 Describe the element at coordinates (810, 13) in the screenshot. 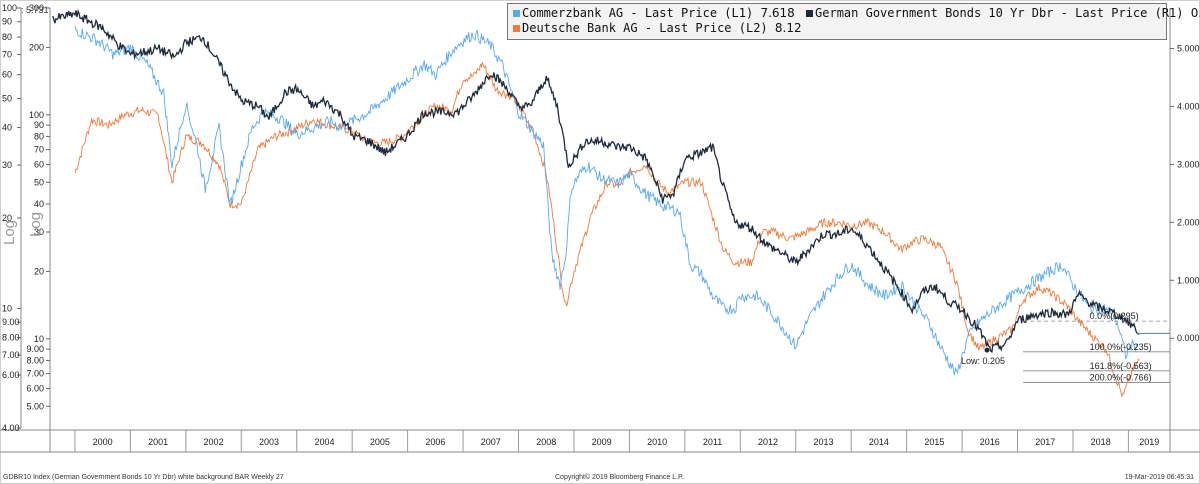

I see `legend-swatch-bund` at that location.